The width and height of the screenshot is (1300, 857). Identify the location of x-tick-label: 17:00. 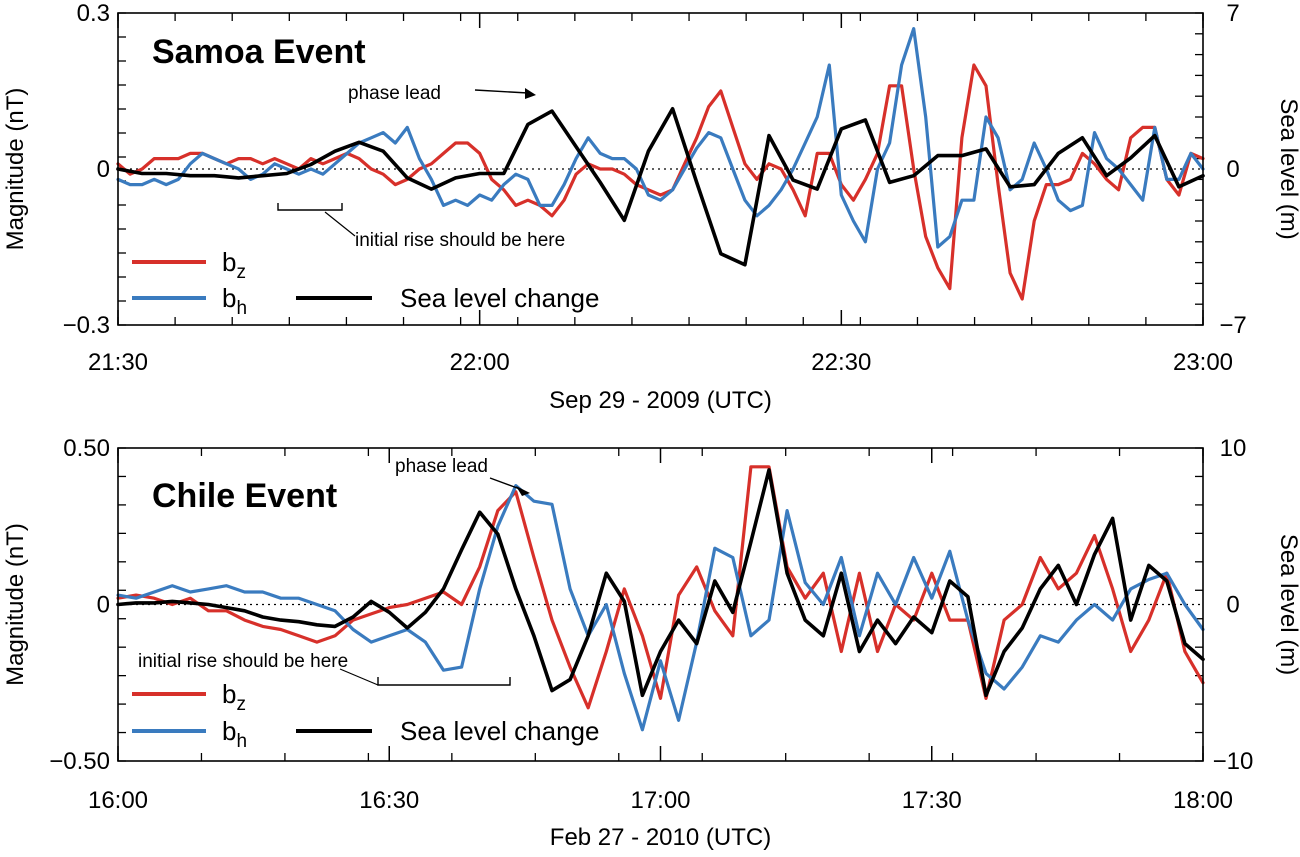
(660, 800).